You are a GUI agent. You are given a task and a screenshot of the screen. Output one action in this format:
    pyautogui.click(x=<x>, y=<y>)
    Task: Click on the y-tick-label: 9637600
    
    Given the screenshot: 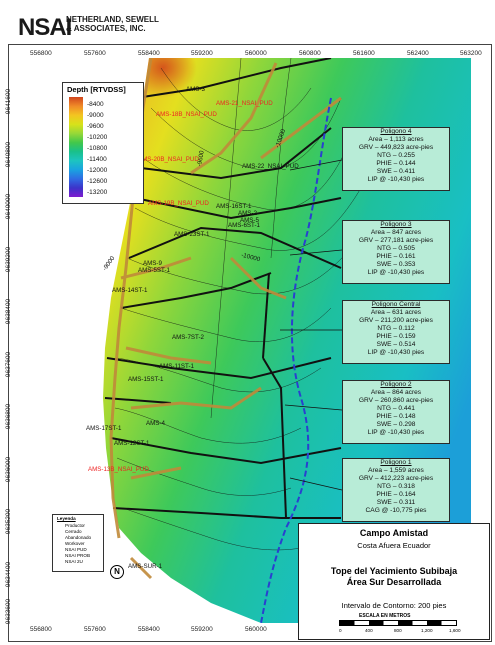 What is the action you would take?
    pyautogui.click(x=9, y=364)
    